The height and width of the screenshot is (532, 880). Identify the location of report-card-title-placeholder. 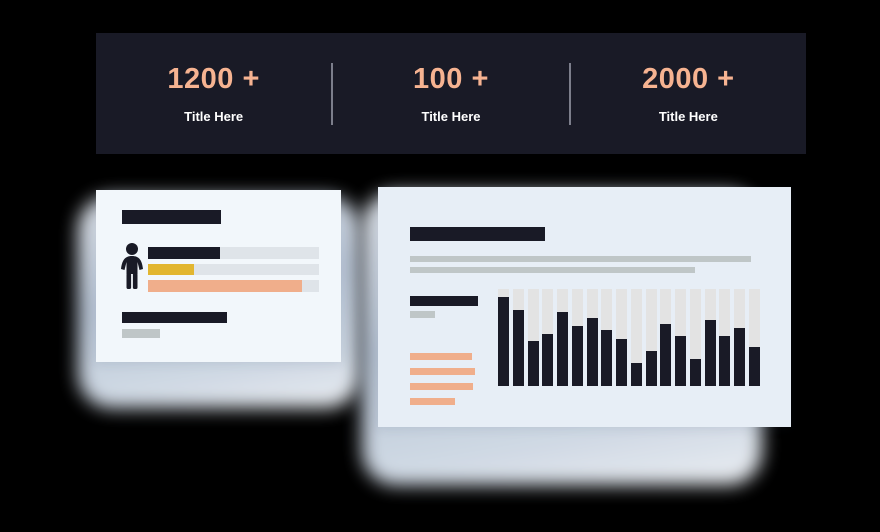
(477, 234).